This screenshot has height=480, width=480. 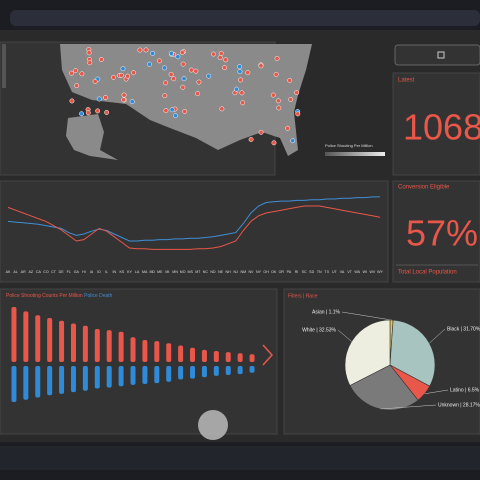 I want to click on x-tick-label: MS, so click(x=191, y=272).